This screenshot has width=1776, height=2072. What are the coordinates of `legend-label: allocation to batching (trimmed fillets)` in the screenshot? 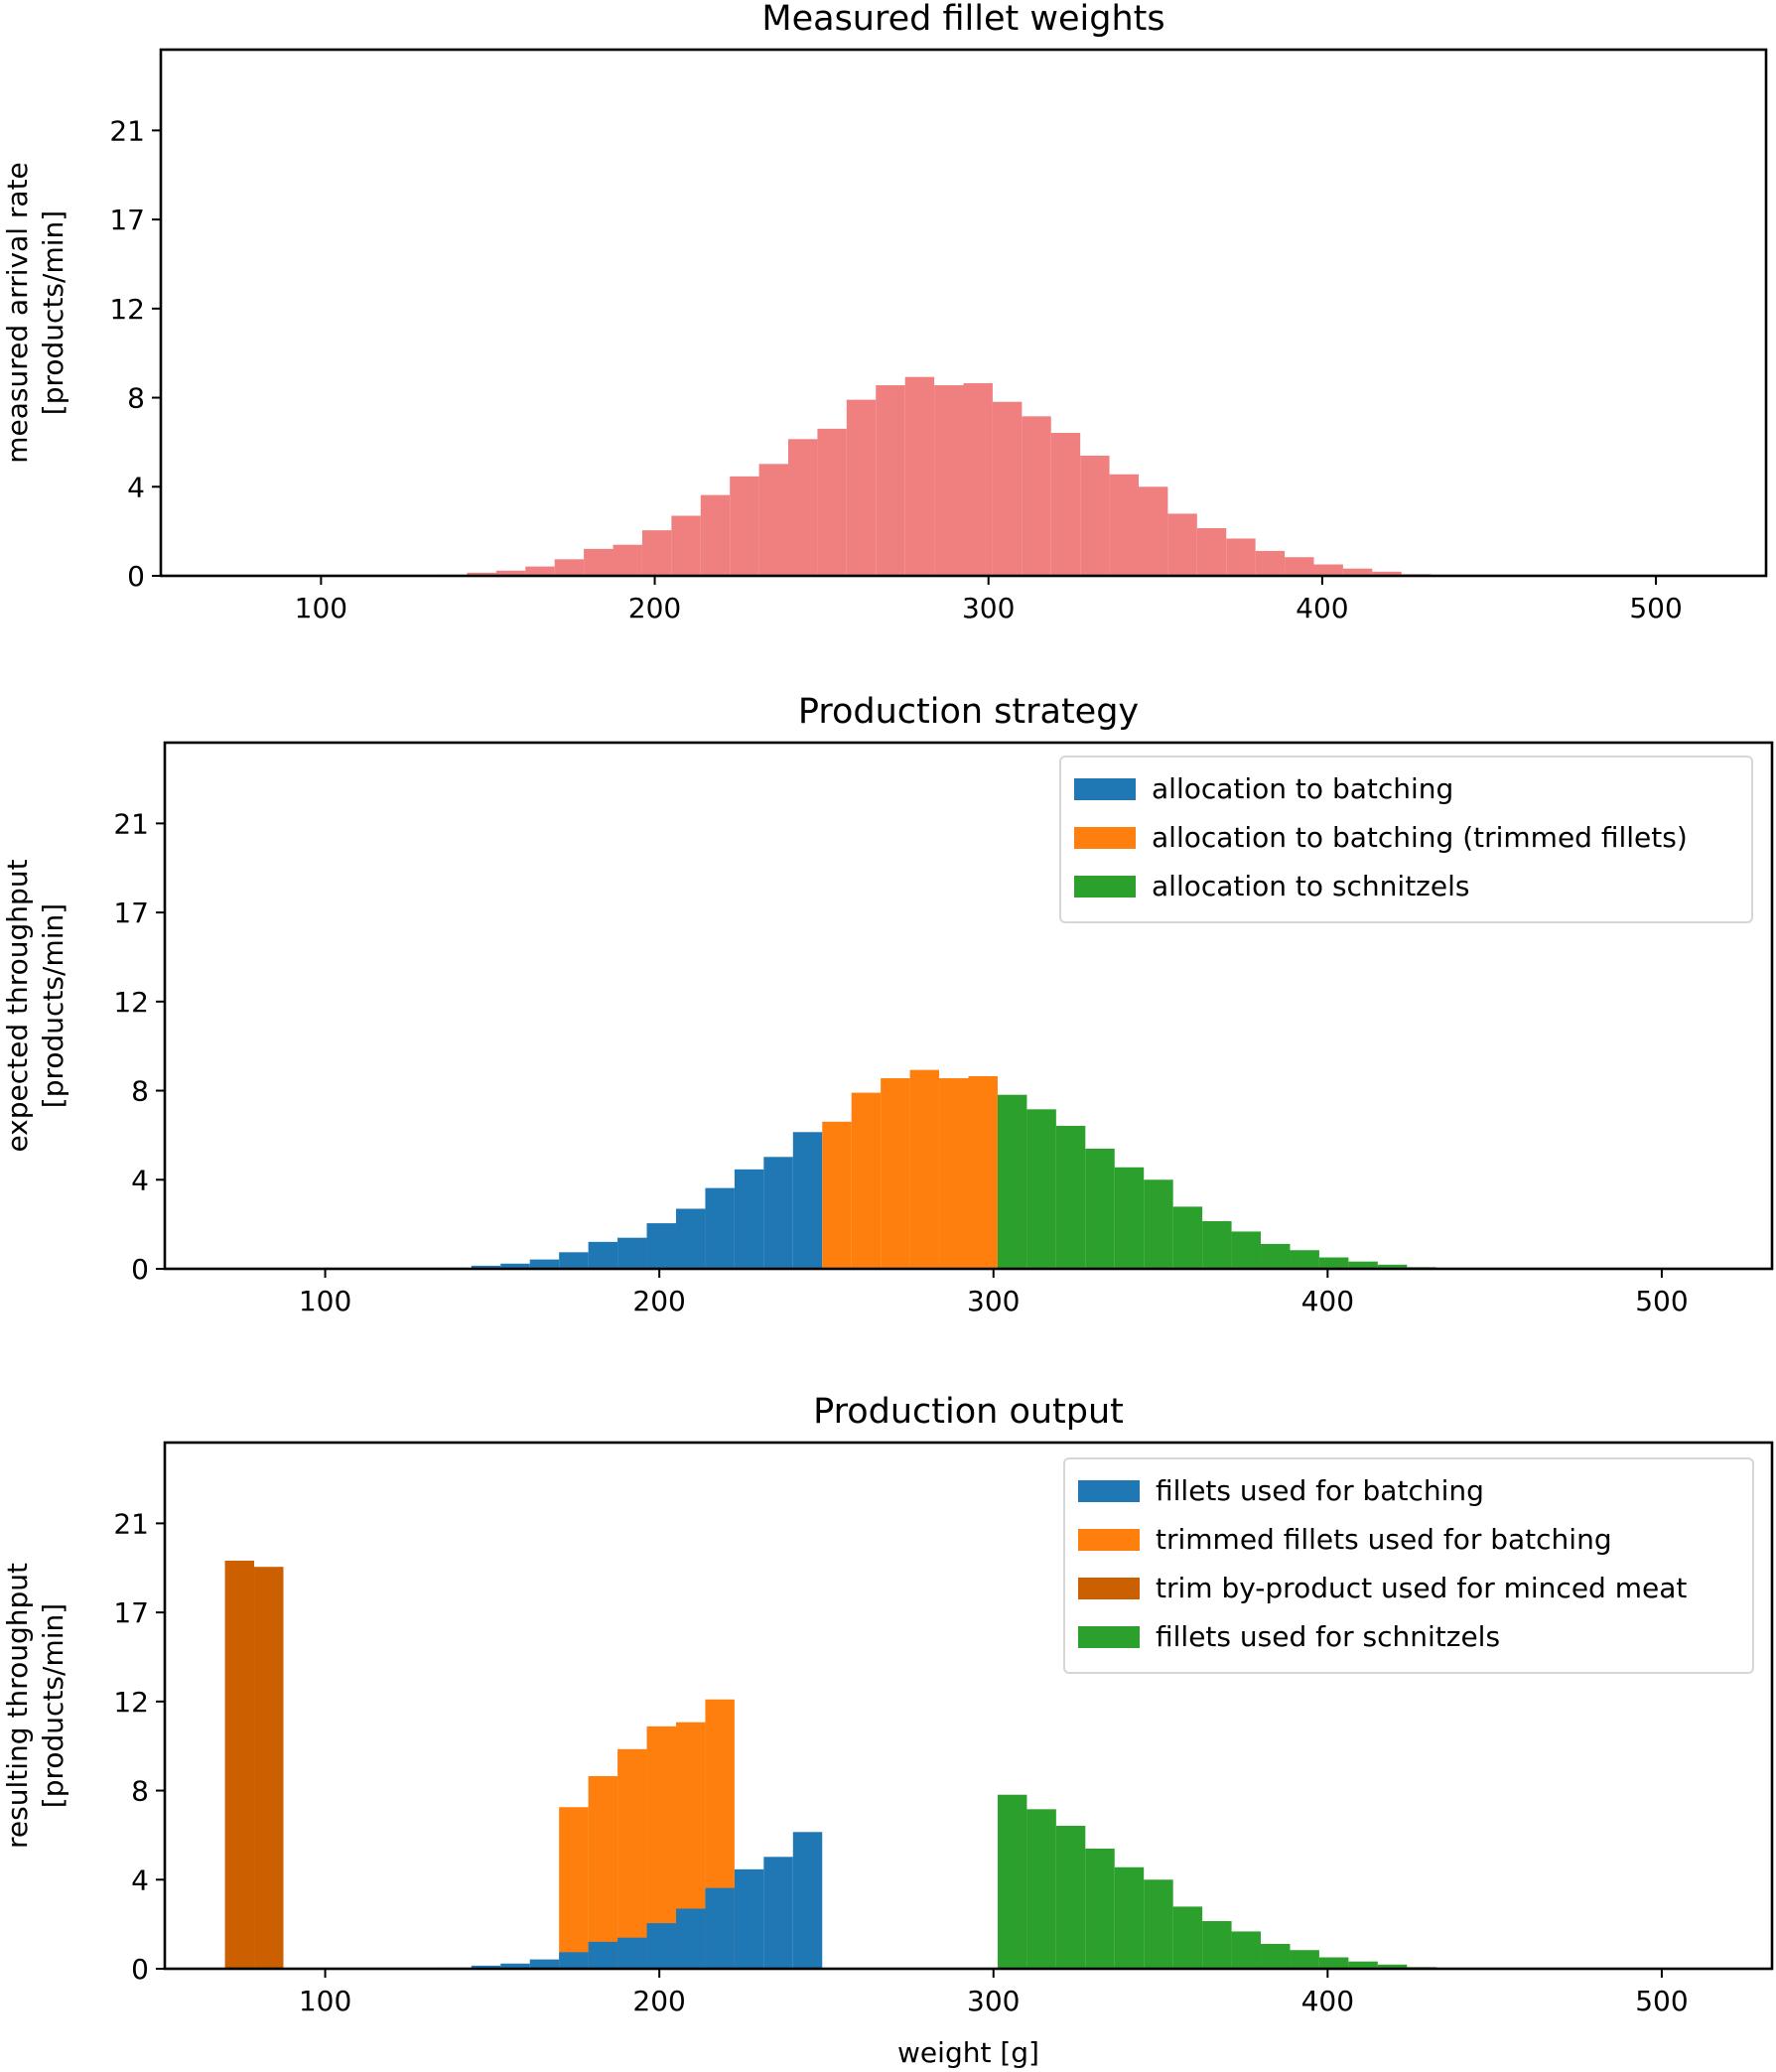 It's located at (1420, 837).